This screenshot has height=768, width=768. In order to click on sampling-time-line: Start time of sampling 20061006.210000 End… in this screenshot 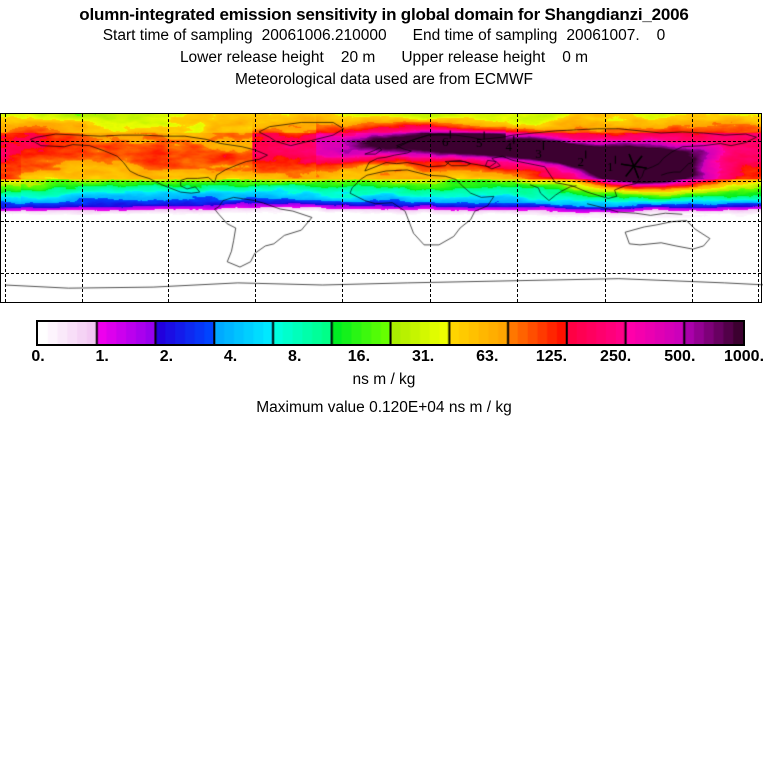, I will do `click(384, 36)`.